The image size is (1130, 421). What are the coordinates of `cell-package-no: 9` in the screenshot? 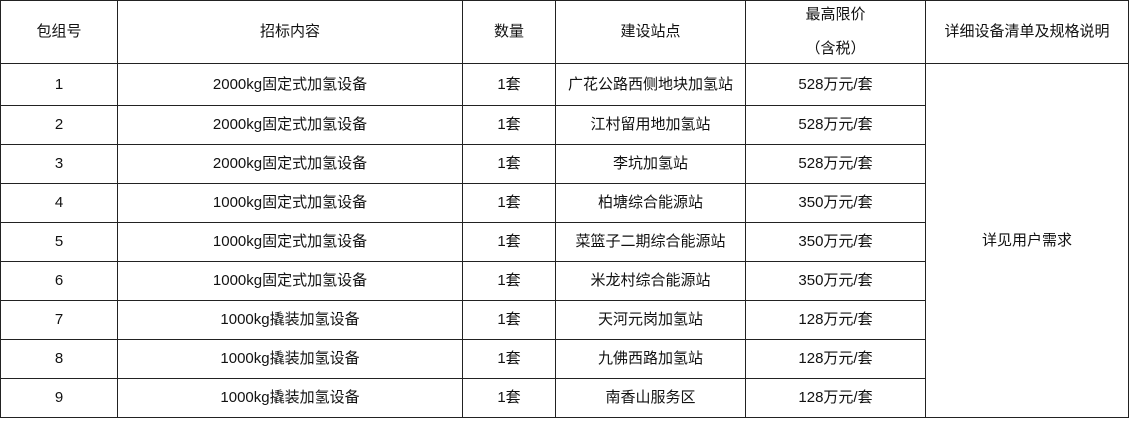 It's located at (59, 398).